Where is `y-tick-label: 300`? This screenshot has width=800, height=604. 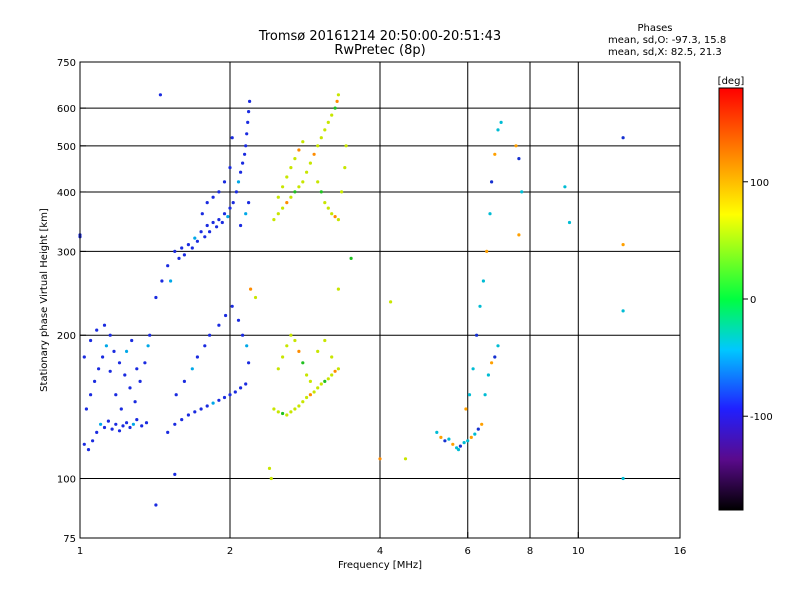
y-tick-label: 300 is located at coordinates (66, 252).